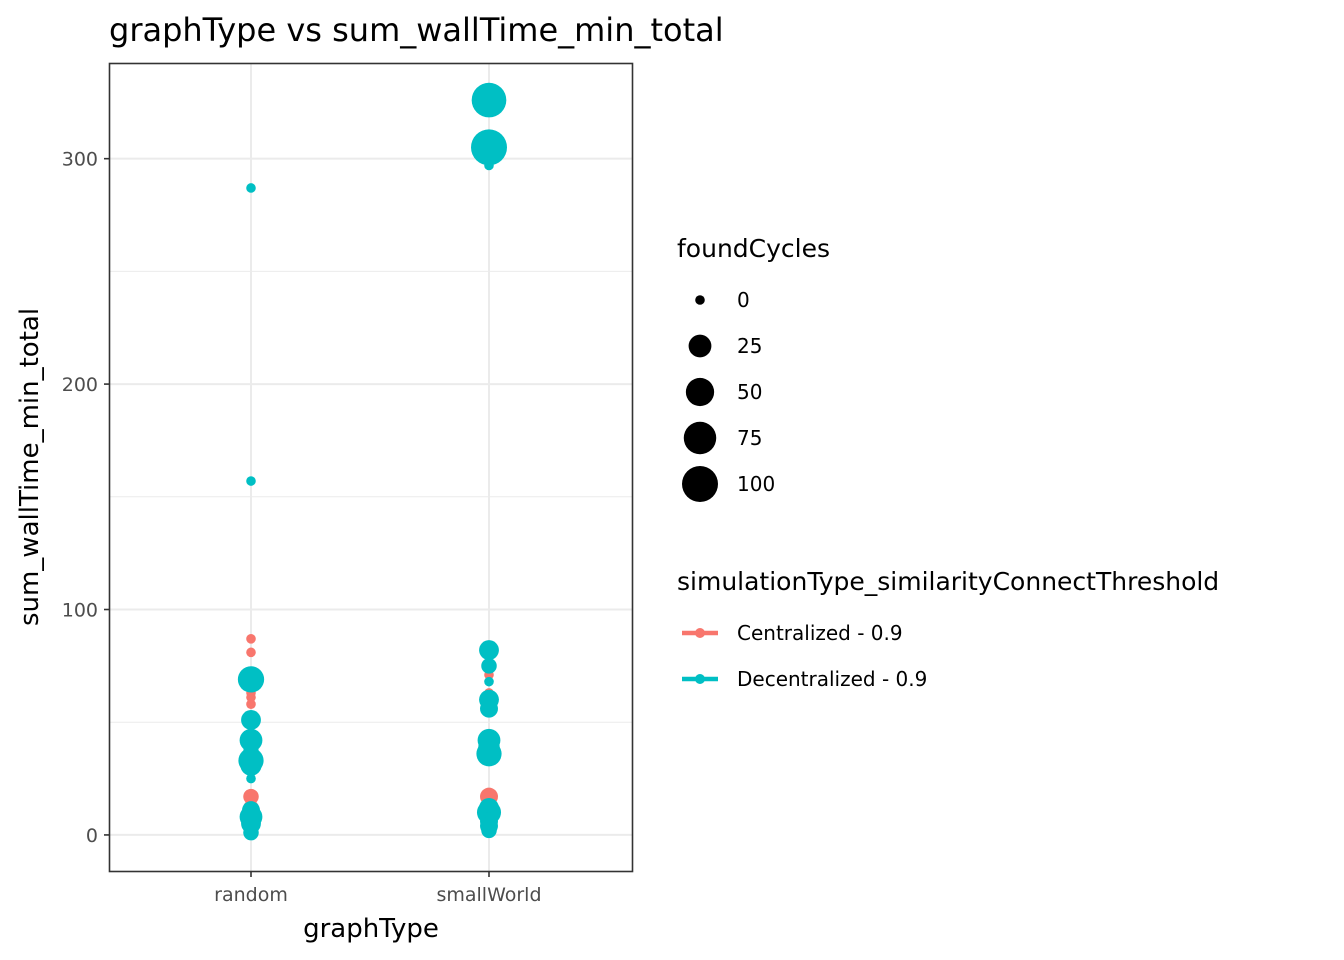  What do you see at coordinates (728, 395) in the screenshot?
I see `size-legend: 0 25 50 75 100` at bounding box center [728, 395].